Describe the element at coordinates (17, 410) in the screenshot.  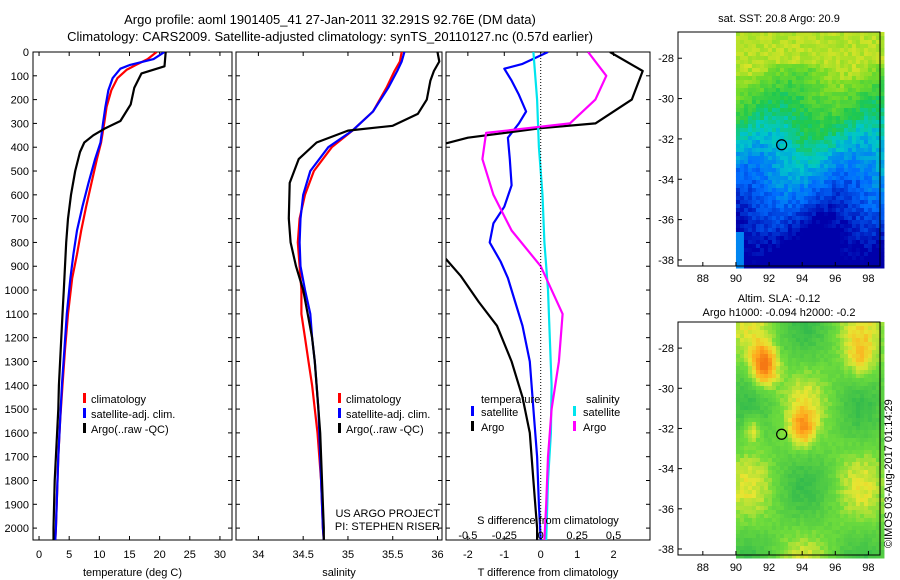
I see `depth-tick-label-15: 1500` at that location.